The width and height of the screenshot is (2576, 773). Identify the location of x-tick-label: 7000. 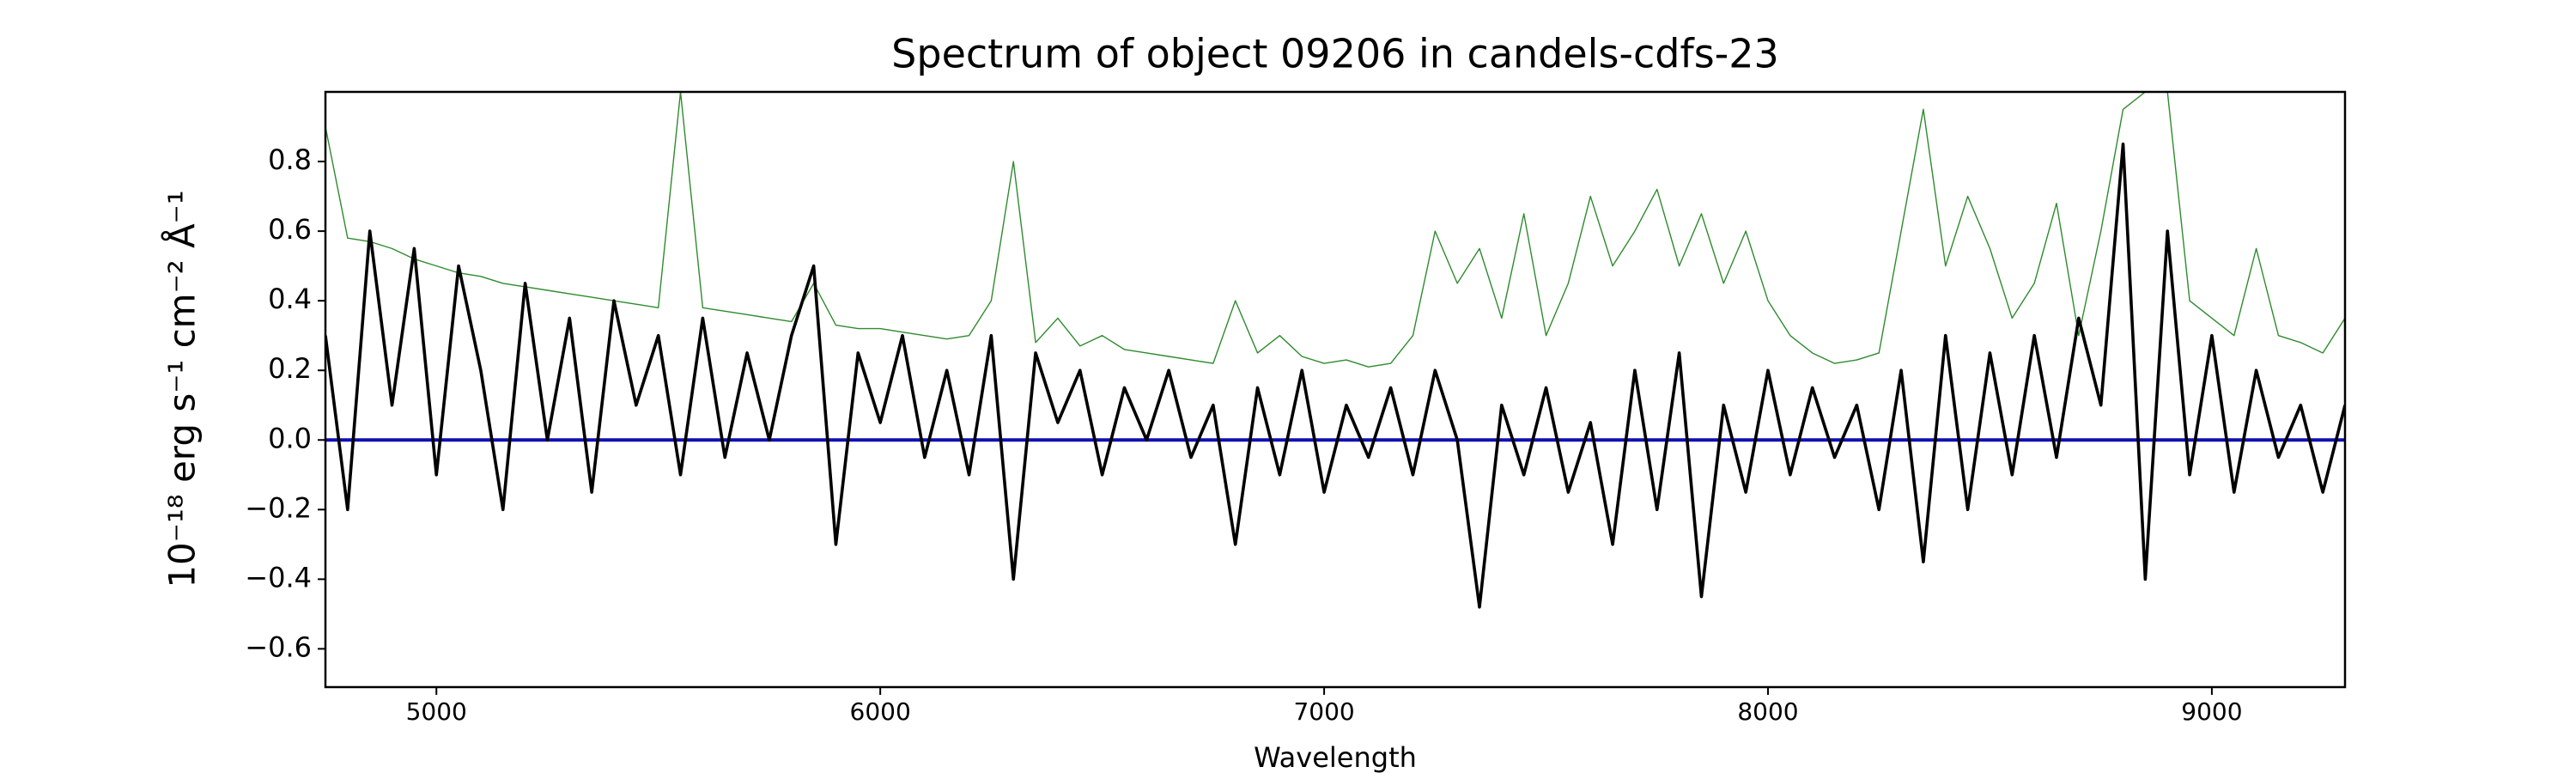
(1323, 711).